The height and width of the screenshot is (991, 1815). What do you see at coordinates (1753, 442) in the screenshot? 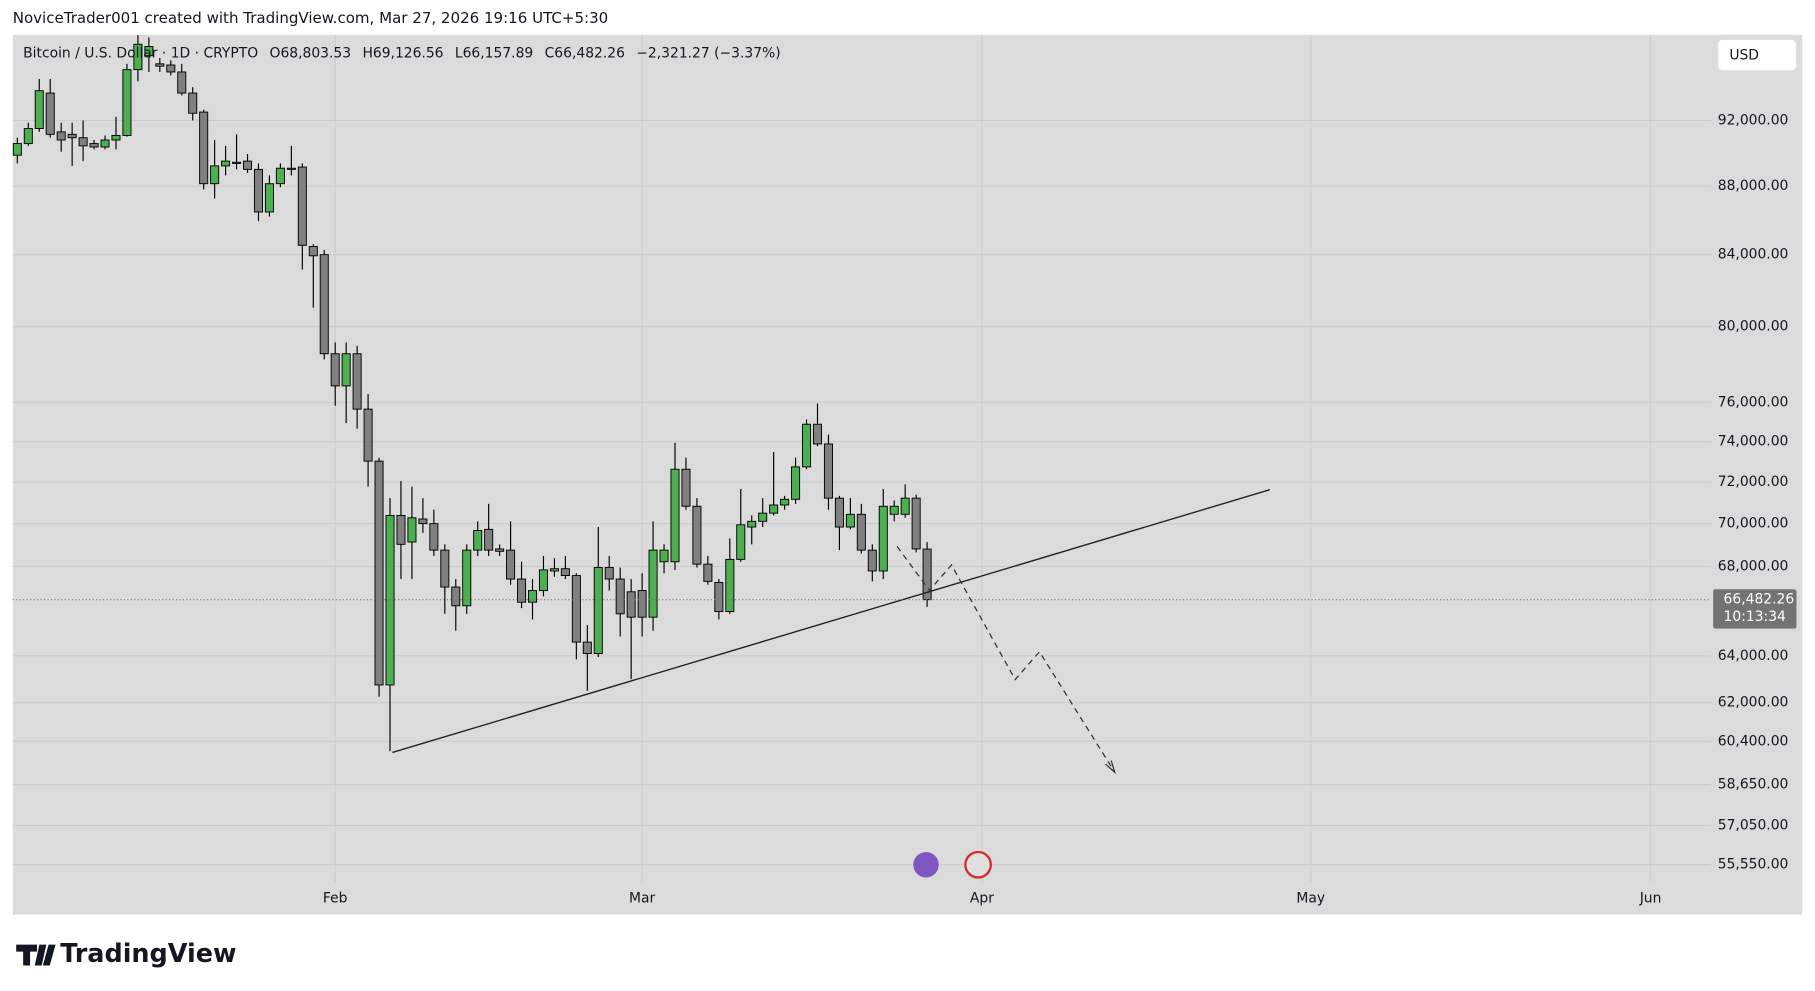
I see `y-tick-label: 74,000.00` at bounding box center [1753, 442].